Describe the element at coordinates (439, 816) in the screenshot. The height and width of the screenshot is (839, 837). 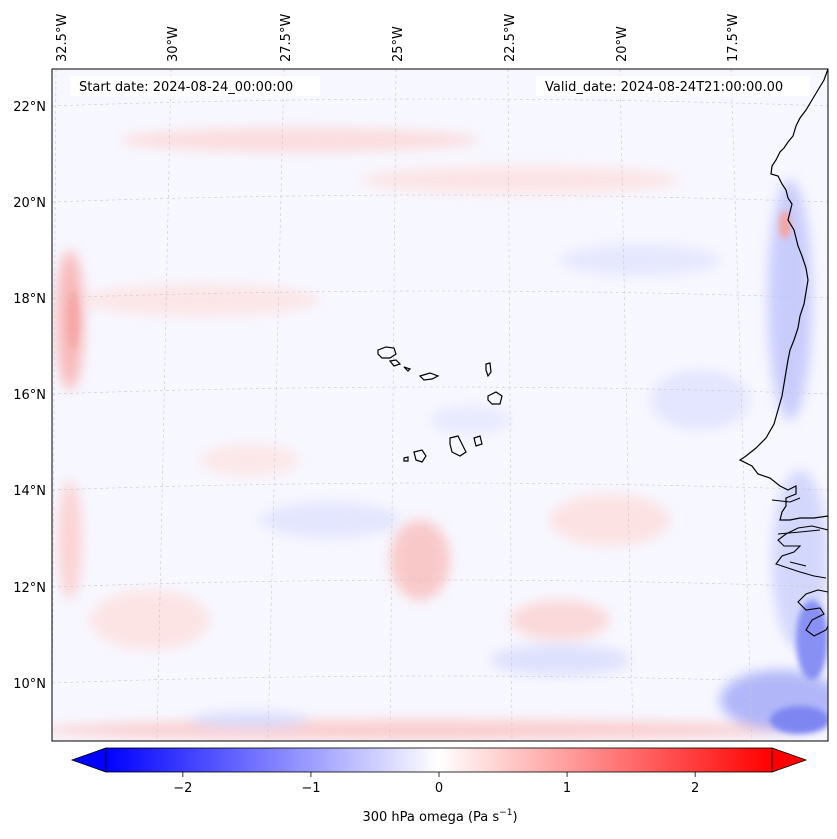
I see `colorbar-label: 300 hPa omega (Pa s−1)` at that location.